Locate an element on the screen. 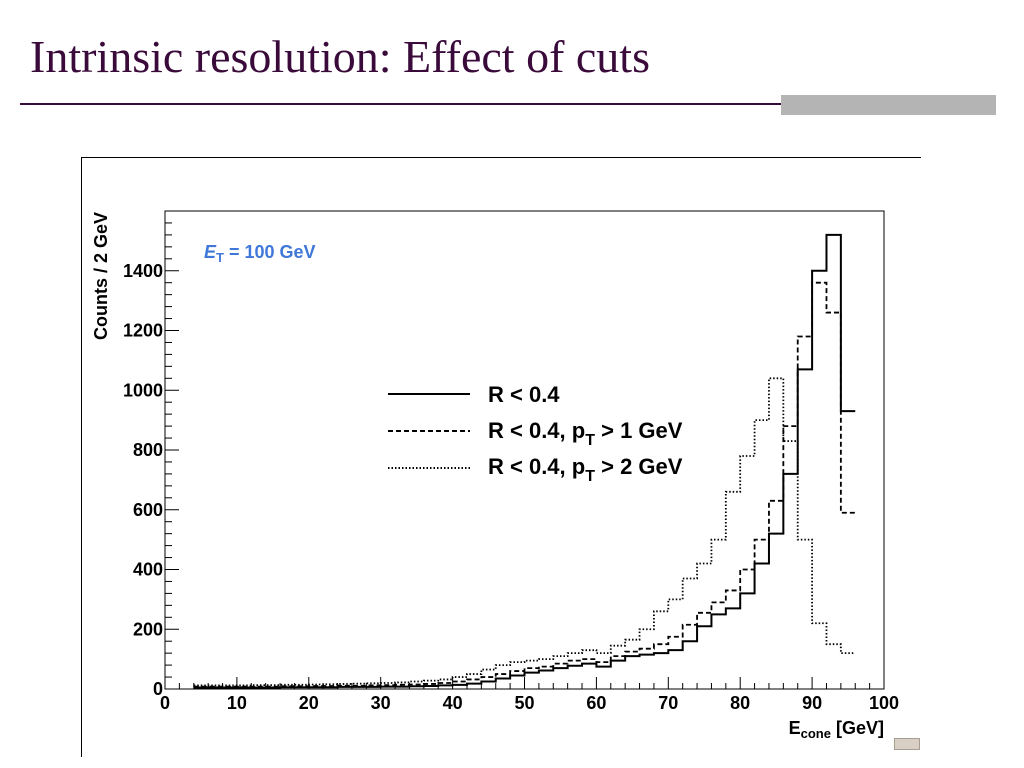  x-tick-label: 40 is located at coordinates (453, 703).